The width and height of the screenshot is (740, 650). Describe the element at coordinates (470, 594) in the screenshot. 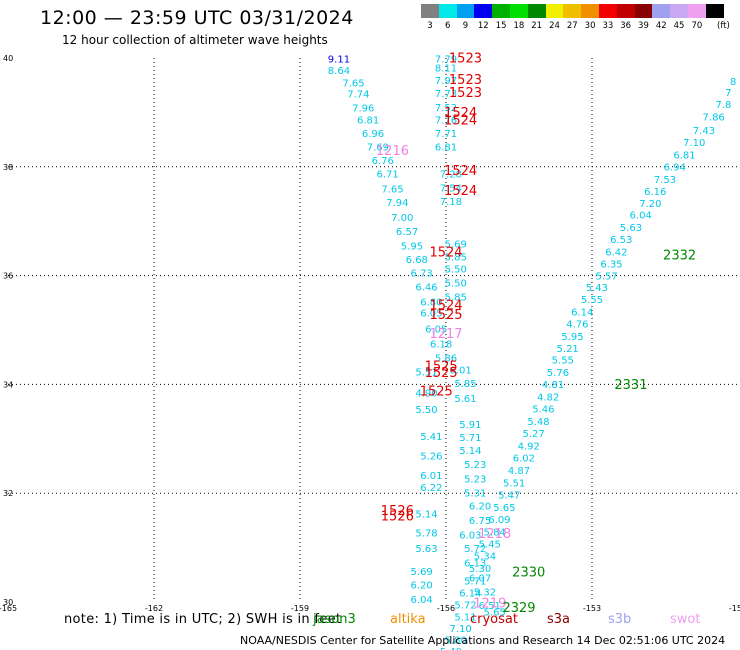

I see `wave-height-label: 6.14` at that location.